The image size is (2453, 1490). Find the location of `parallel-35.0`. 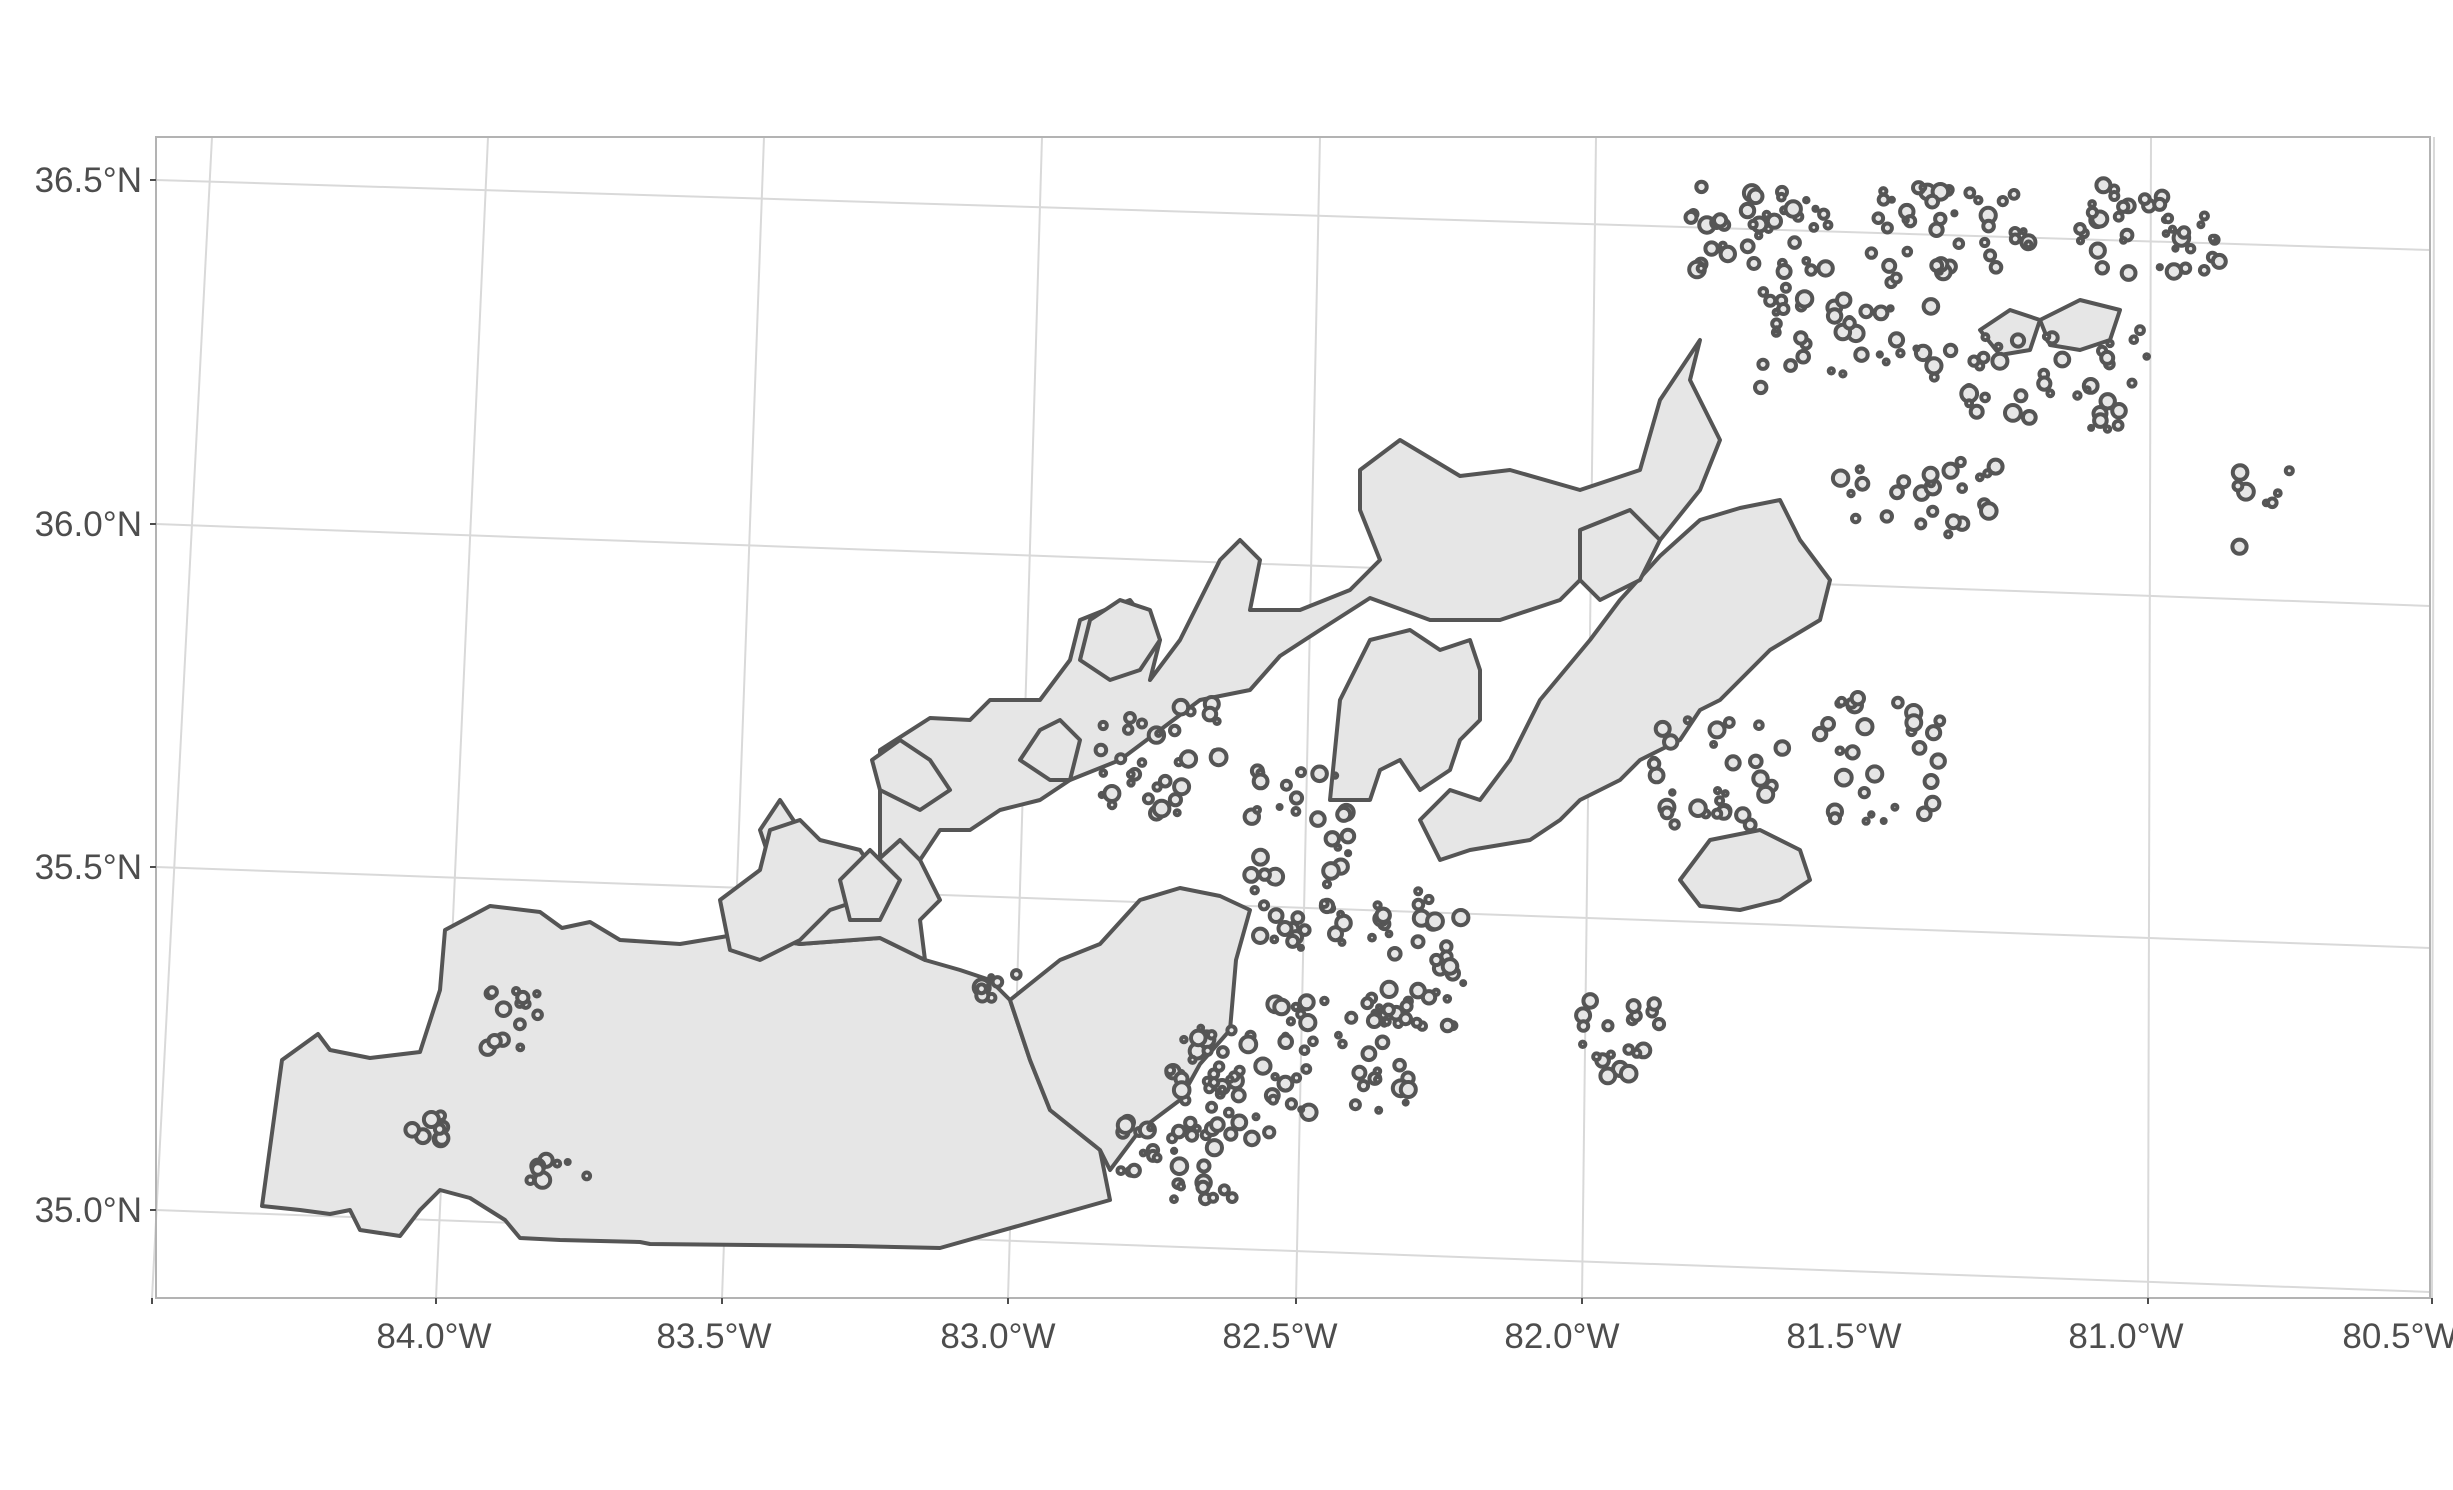

parallel-35.0 is located at coordinates (1293, 1251).